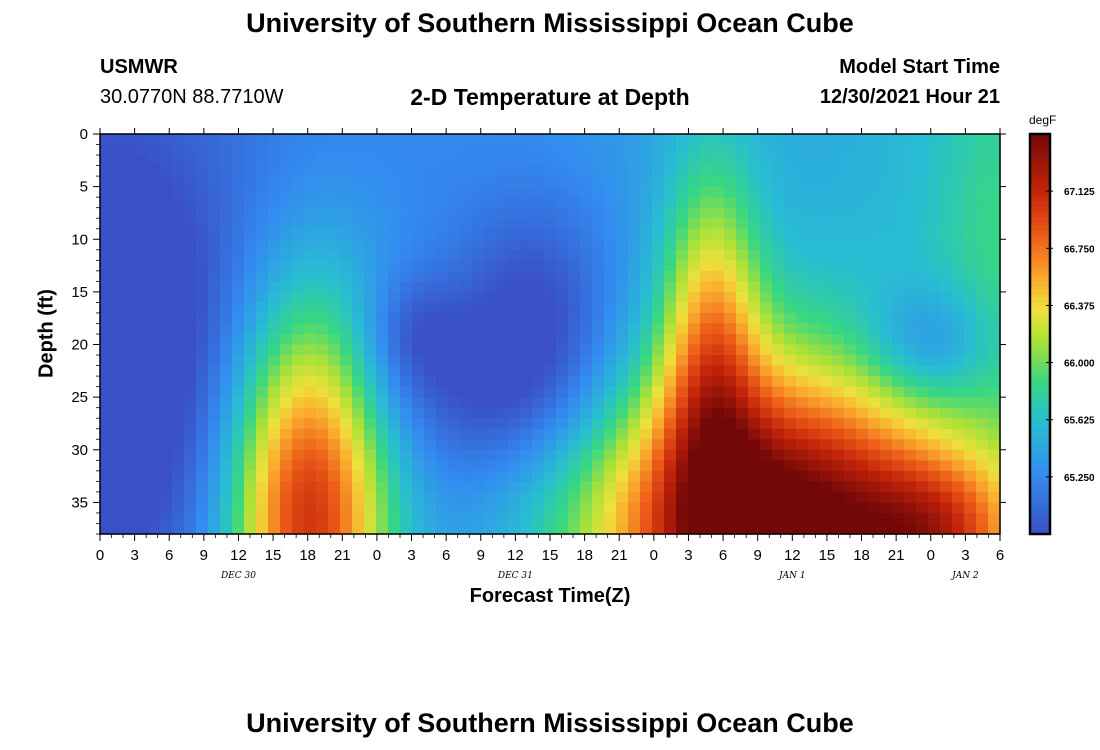 This screenshot has height=750, width=1100. What do you see at coordinates (791, 576) in the screenshot?
I see `date-label: JAN 1` at bounding box center [791, 576].